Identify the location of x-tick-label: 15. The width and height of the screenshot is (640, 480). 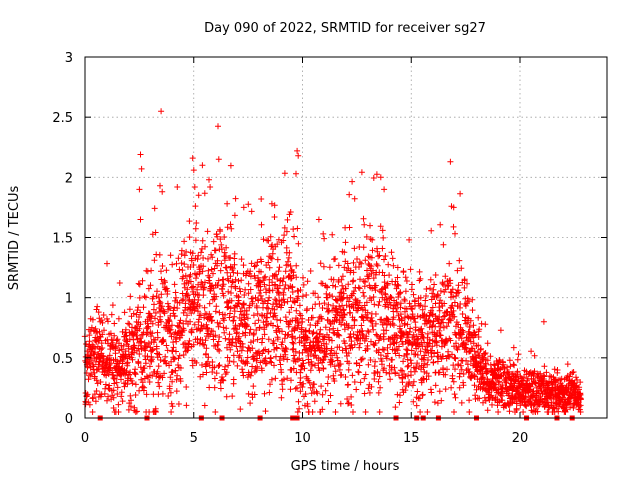
(411, 438).